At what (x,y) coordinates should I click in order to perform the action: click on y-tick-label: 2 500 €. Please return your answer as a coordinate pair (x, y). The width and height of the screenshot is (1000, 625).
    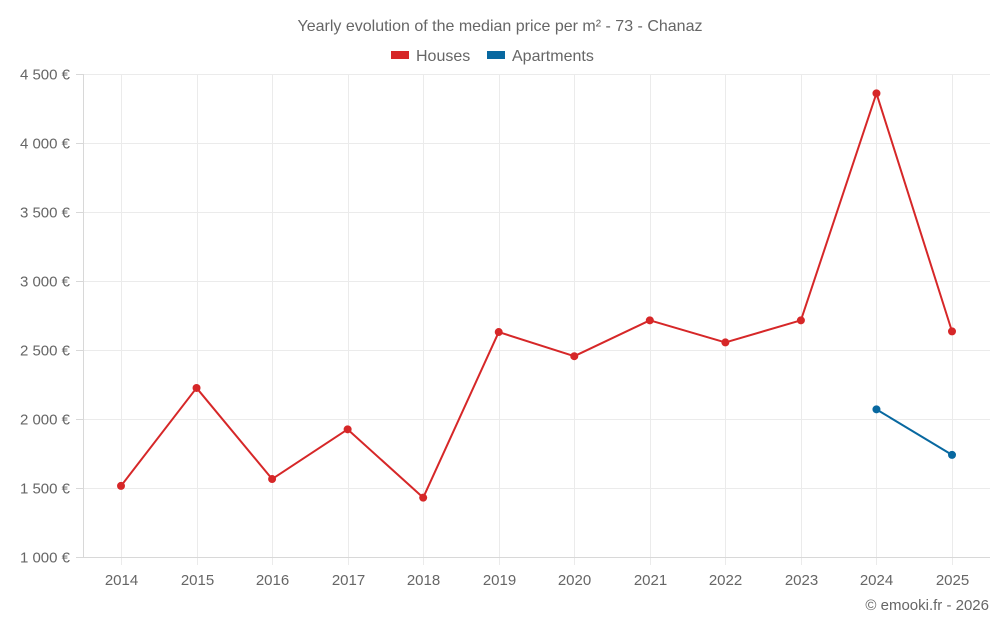
    Looking at the image, I should click on (45, 351).